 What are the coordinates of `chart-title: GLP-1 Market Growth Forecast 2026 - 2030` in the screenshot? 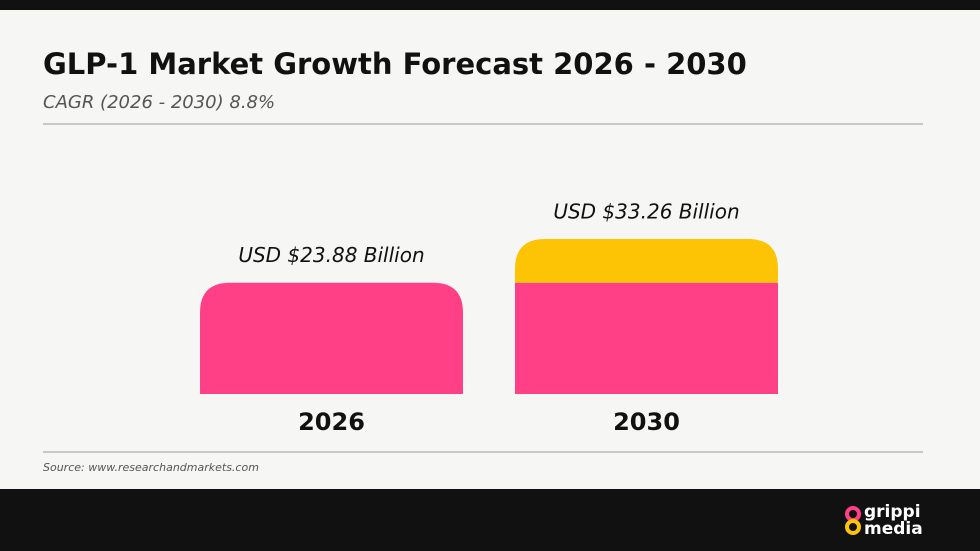 It's located at (395, 64).